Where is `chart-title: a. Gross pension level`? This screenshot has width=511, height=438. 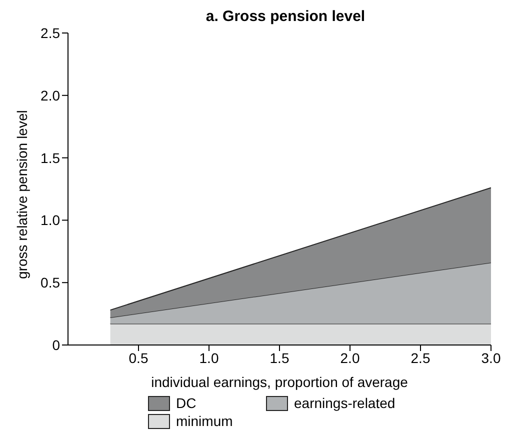
chart-title: a. Gross pension level is located at coordinates (285, 16).